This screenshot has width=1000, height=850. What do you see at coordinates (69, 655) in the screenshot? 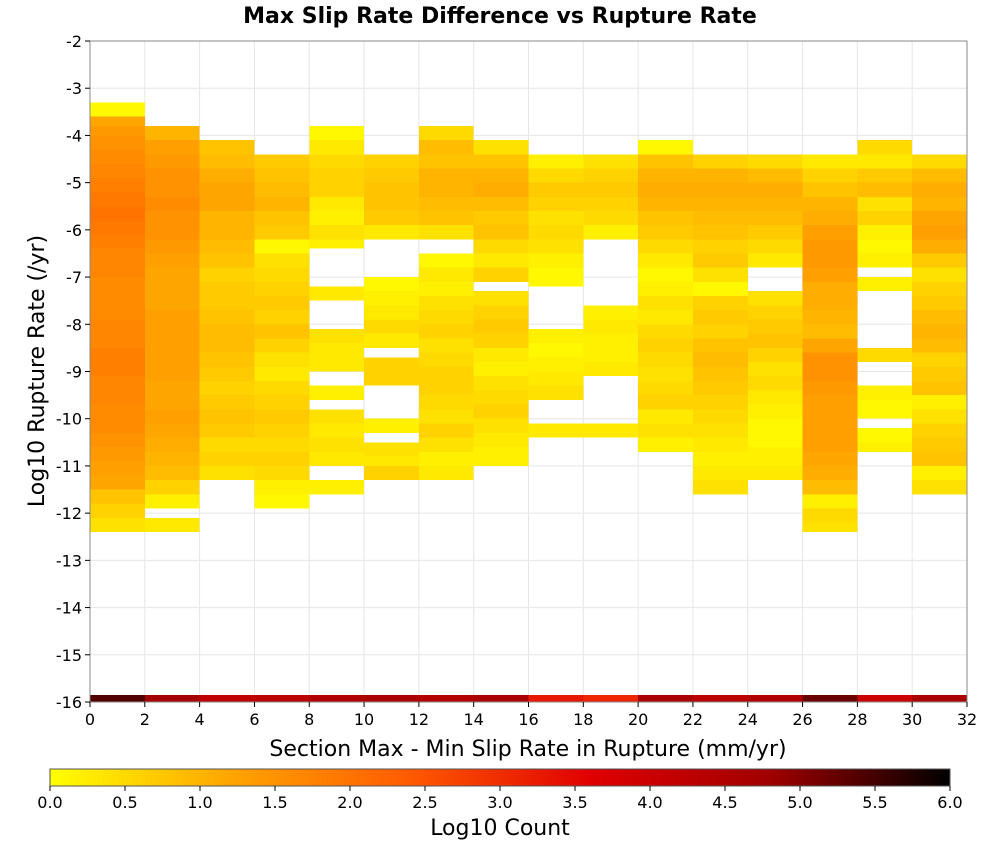
I see `y-tick-label: -15` at bounding box center [69, 655].